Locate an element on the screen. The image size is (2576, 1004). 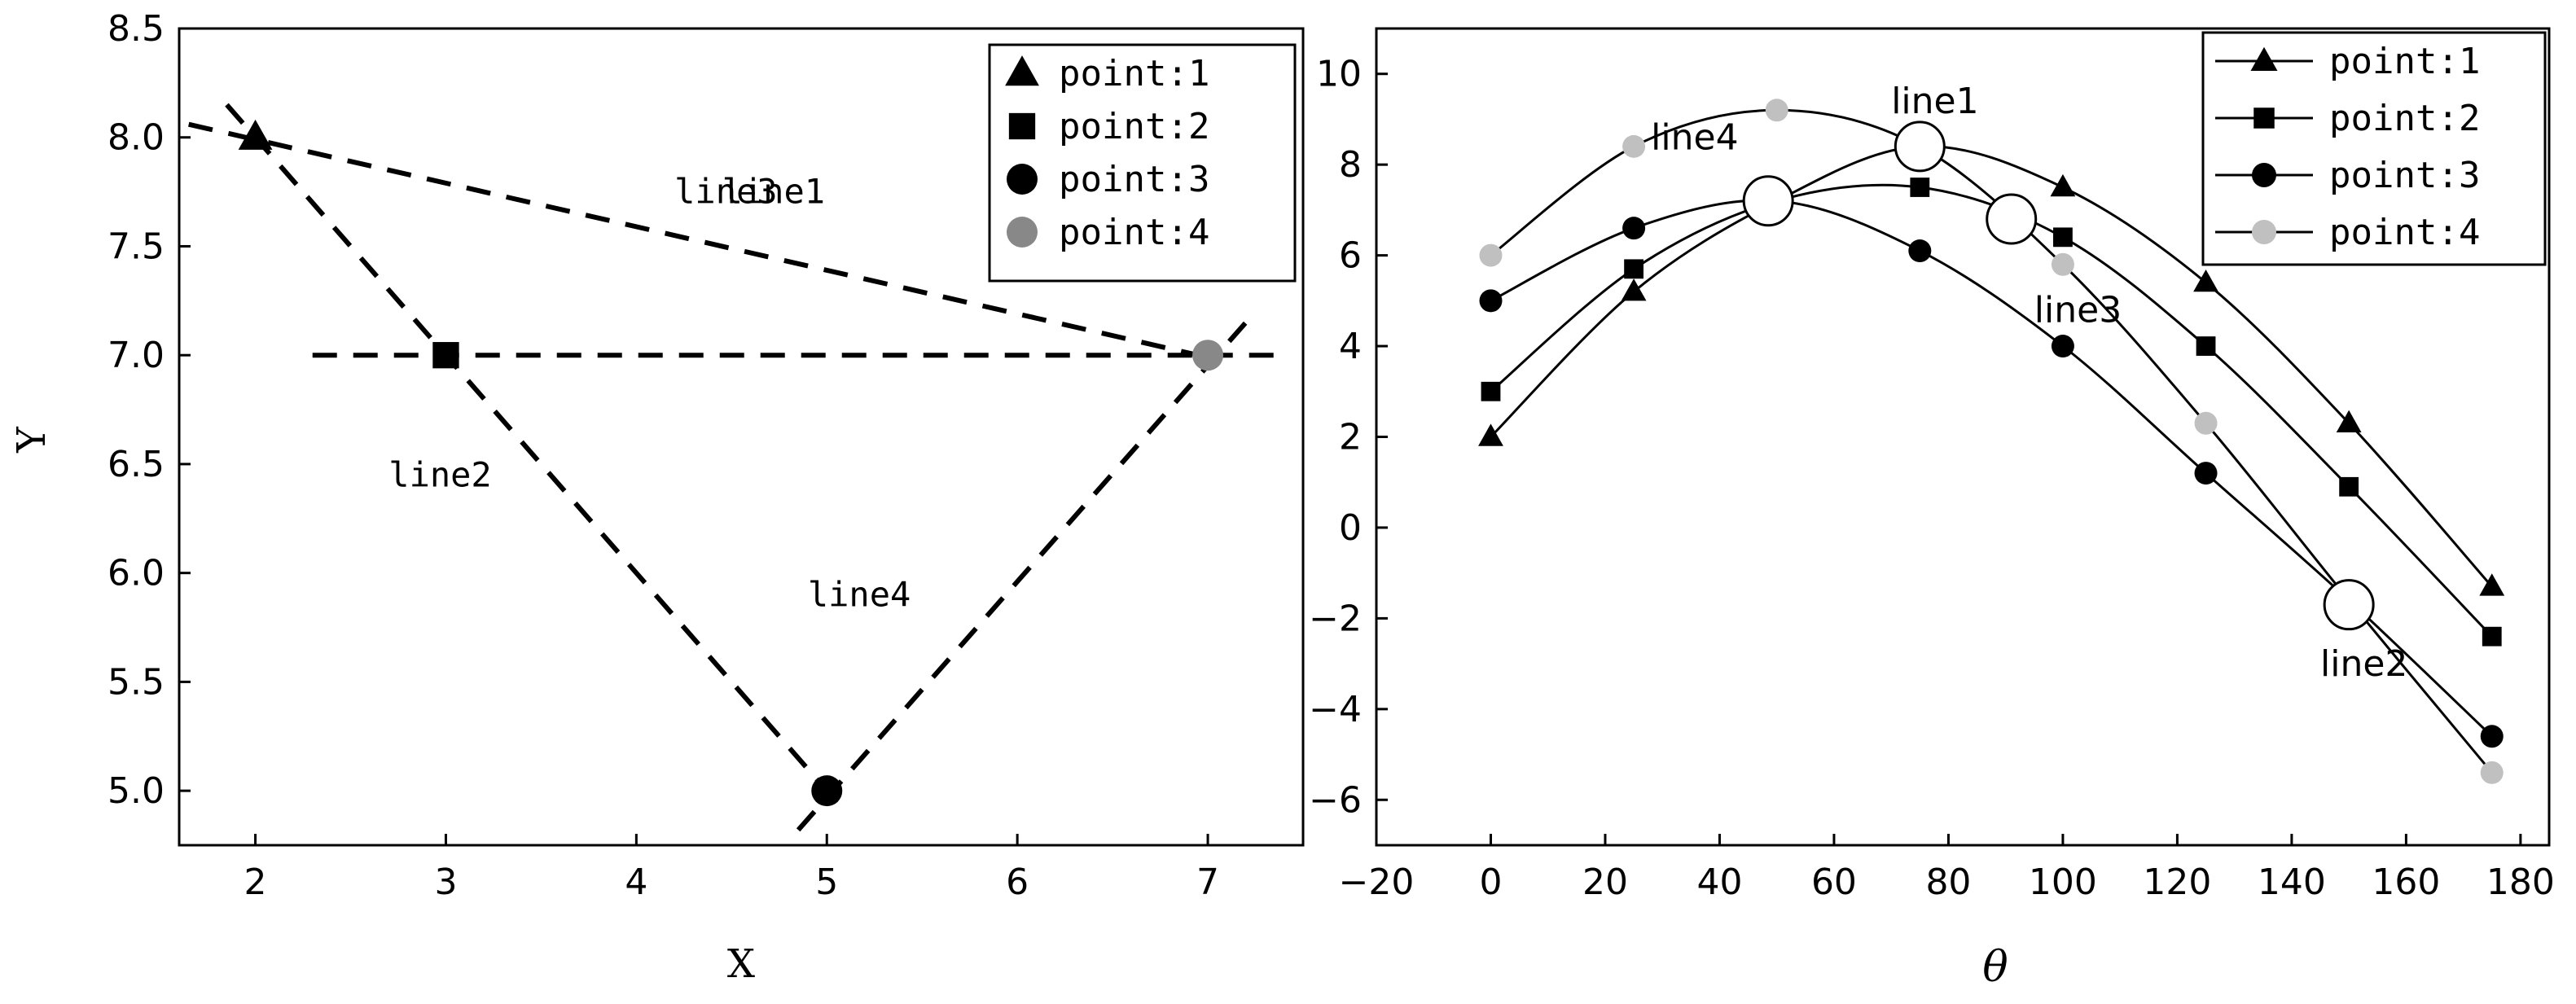
right-y-tick-label: −4 is located at coordinates (1335, 709).